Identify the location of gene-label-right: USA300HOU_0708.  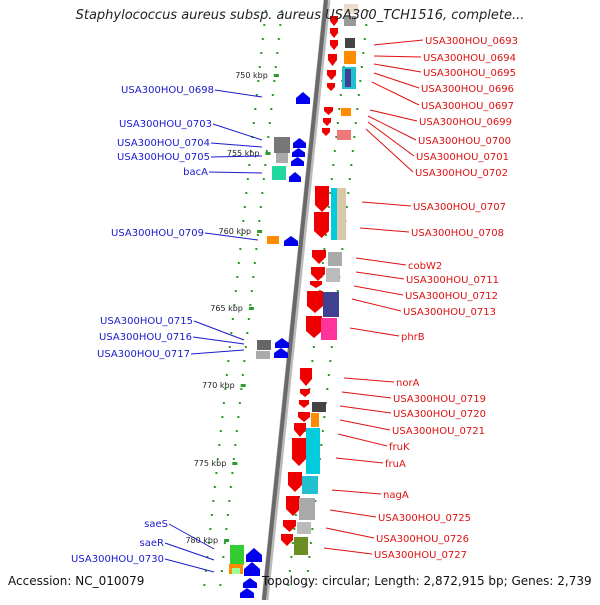
(457, 233).